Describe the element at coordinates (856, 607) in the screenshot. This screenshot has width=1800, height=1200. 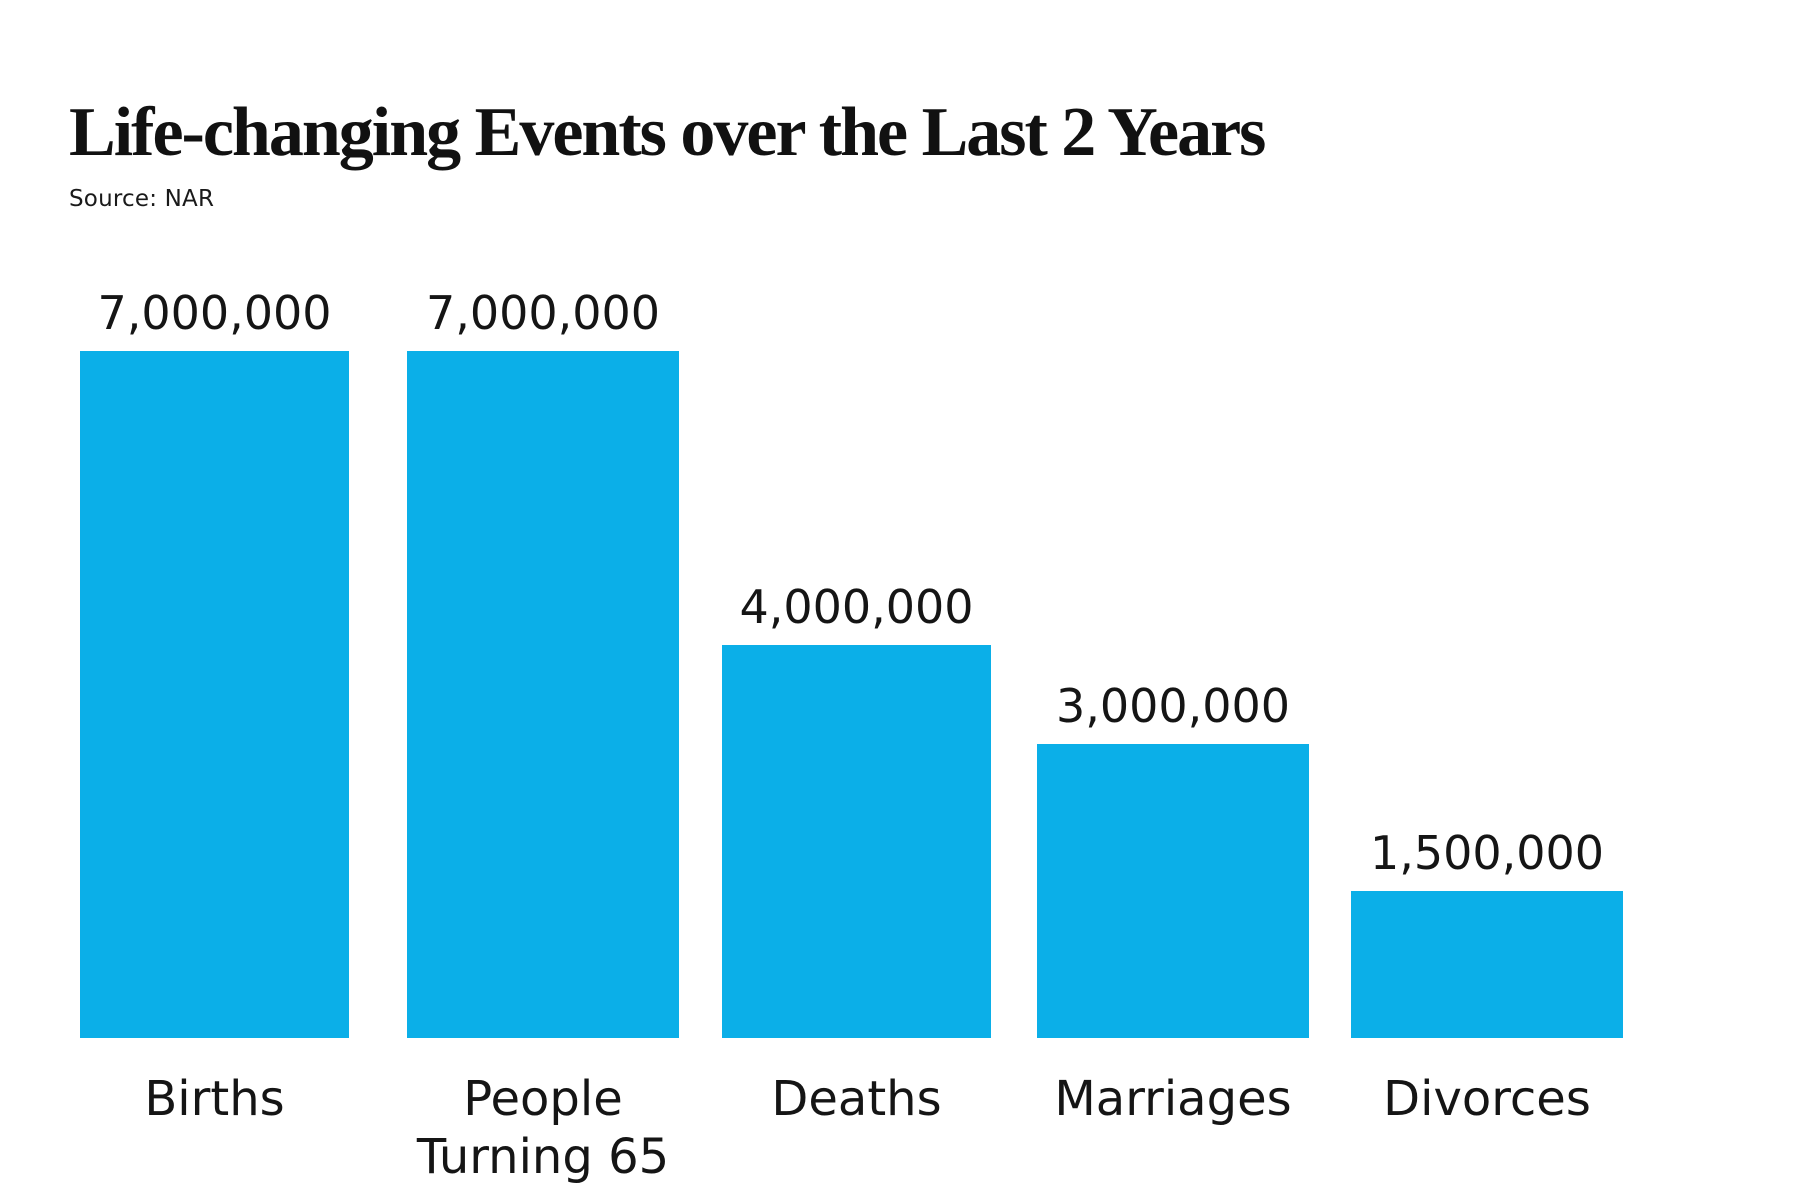
I see `value-label-deaths: 4,000,000` at that location.